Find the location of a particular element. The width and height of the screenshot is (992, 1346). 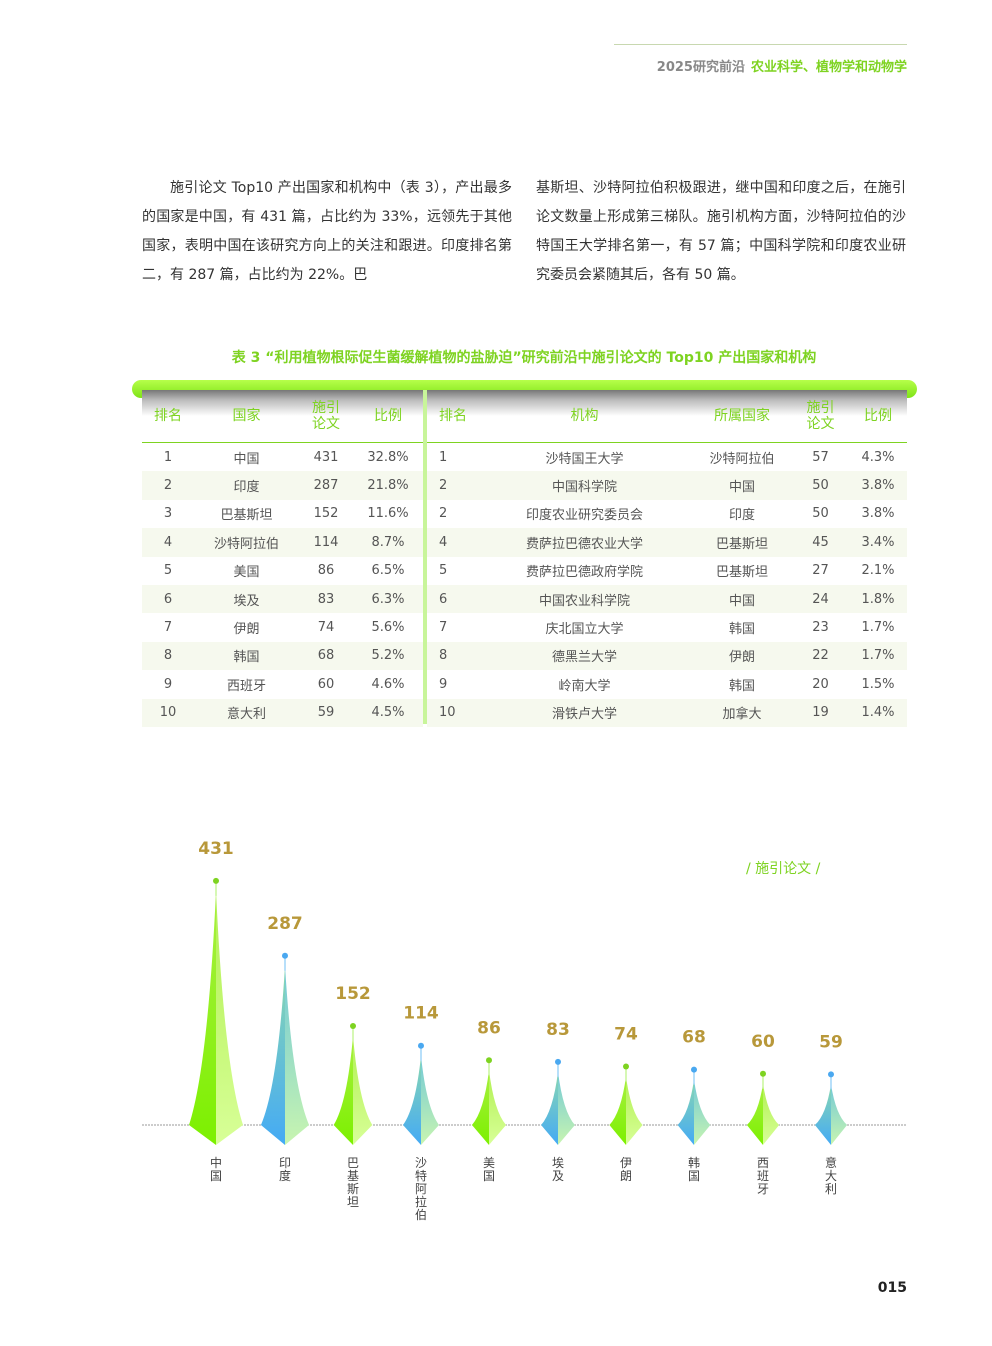

value-label: 287 is located at coordinates (285, 924).